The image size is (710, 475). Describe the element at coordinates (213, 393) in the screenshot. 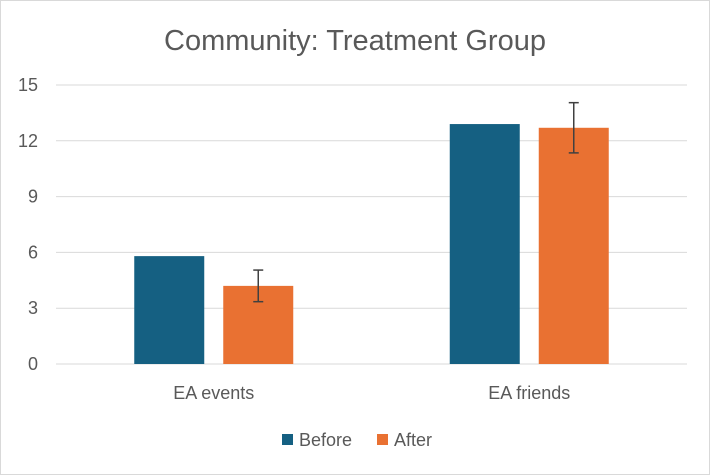

I see `x-category-label: EA events` at that location.